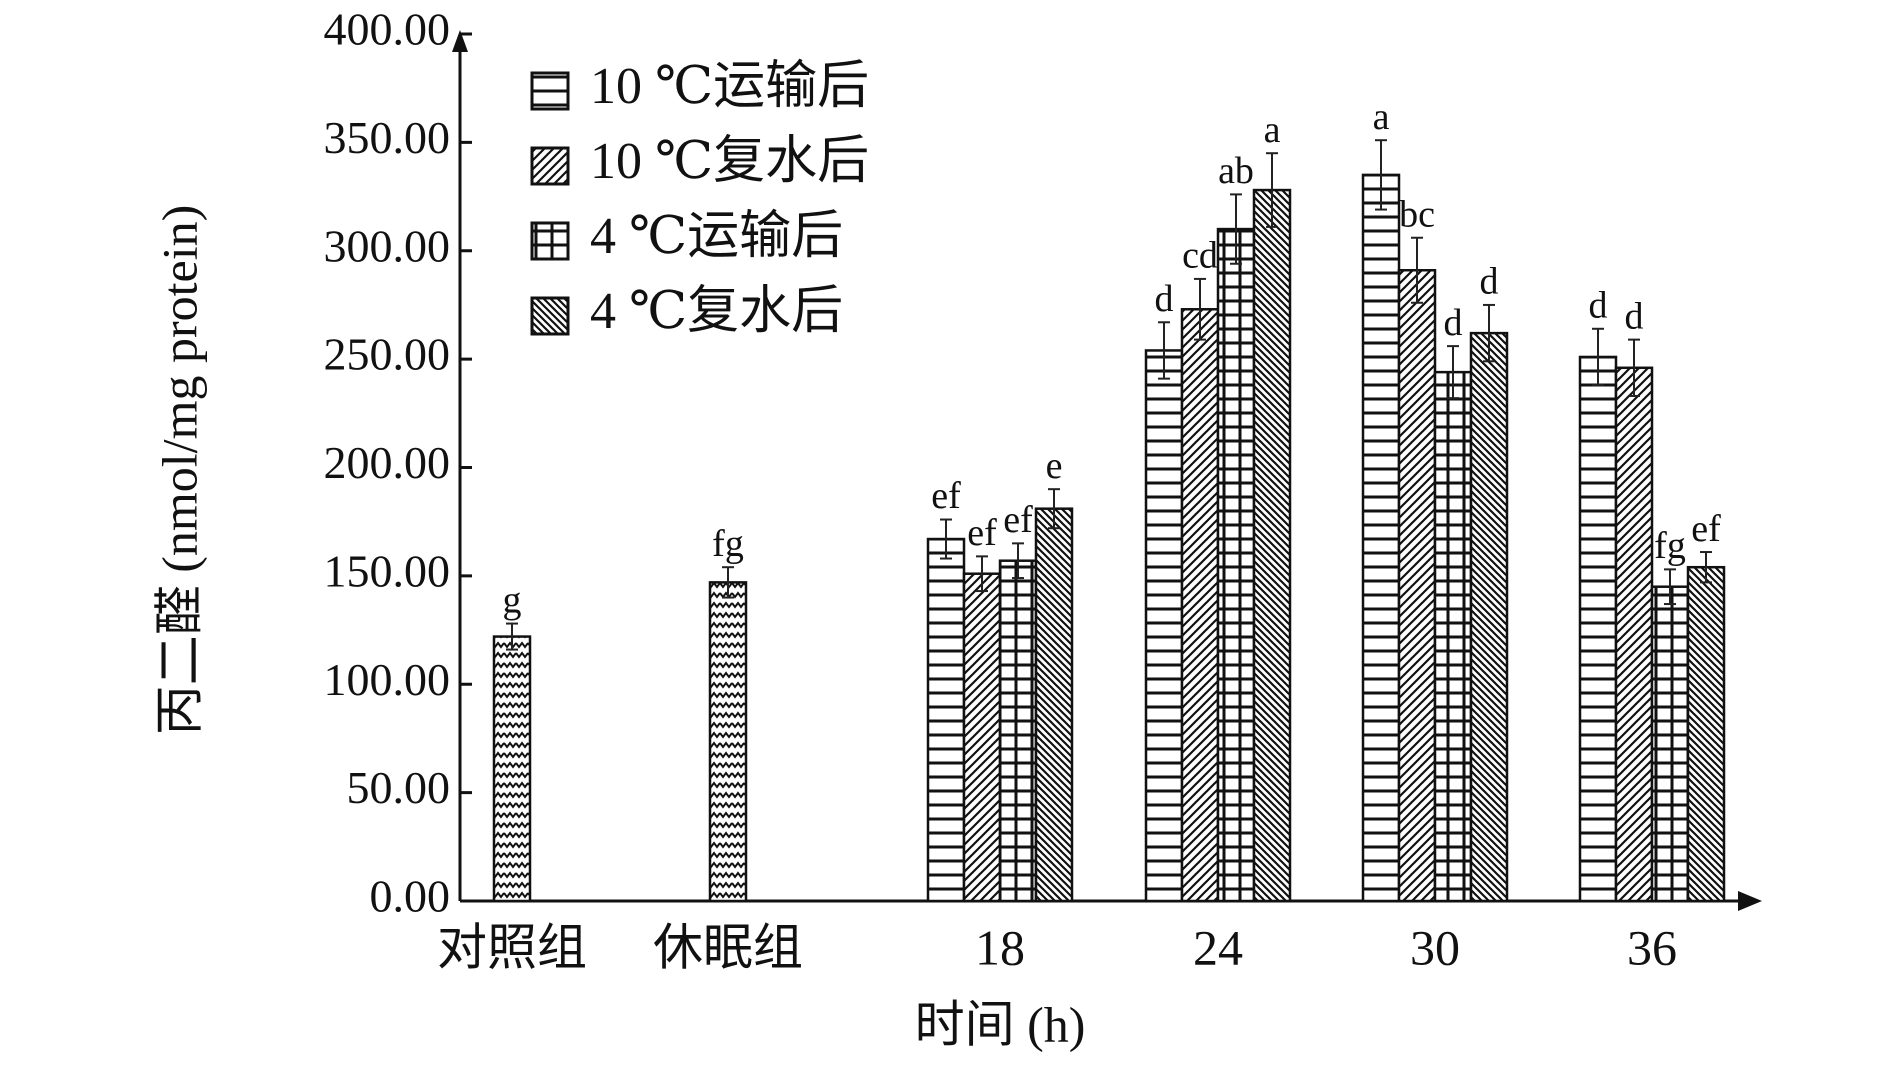 The image size is (1890, 1066). I want to click on y-tick-label: 250.00, so click(387, 354).